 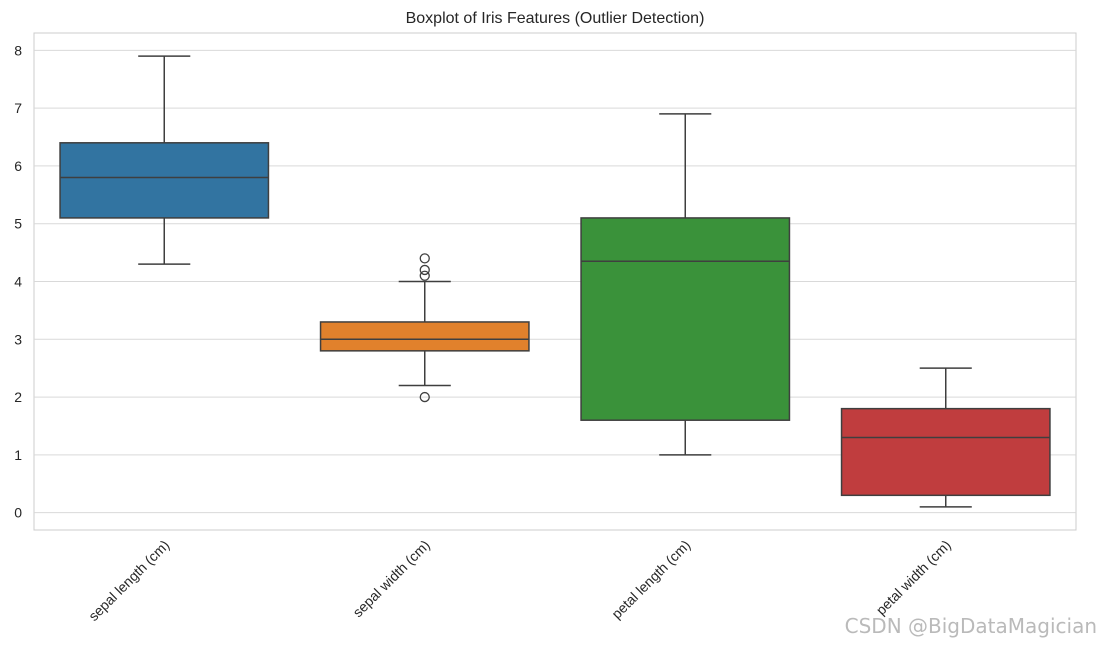 I want to click on y-tick-label: 8, so click(x=18, y=50).